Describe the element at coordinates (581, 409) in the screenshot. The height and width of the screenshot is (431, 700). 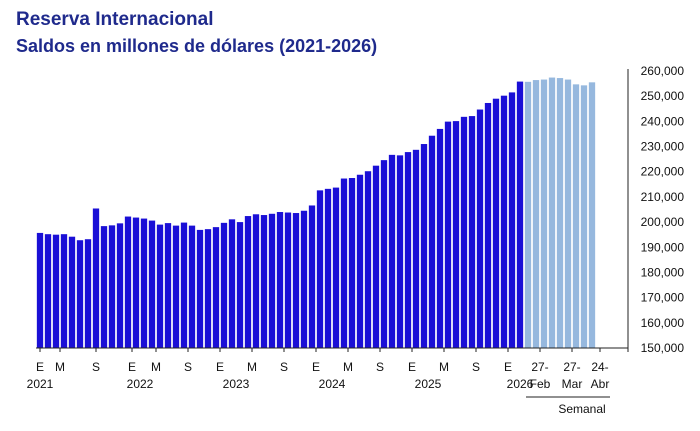
I see `weekly-section-label: Semanal` at that location.